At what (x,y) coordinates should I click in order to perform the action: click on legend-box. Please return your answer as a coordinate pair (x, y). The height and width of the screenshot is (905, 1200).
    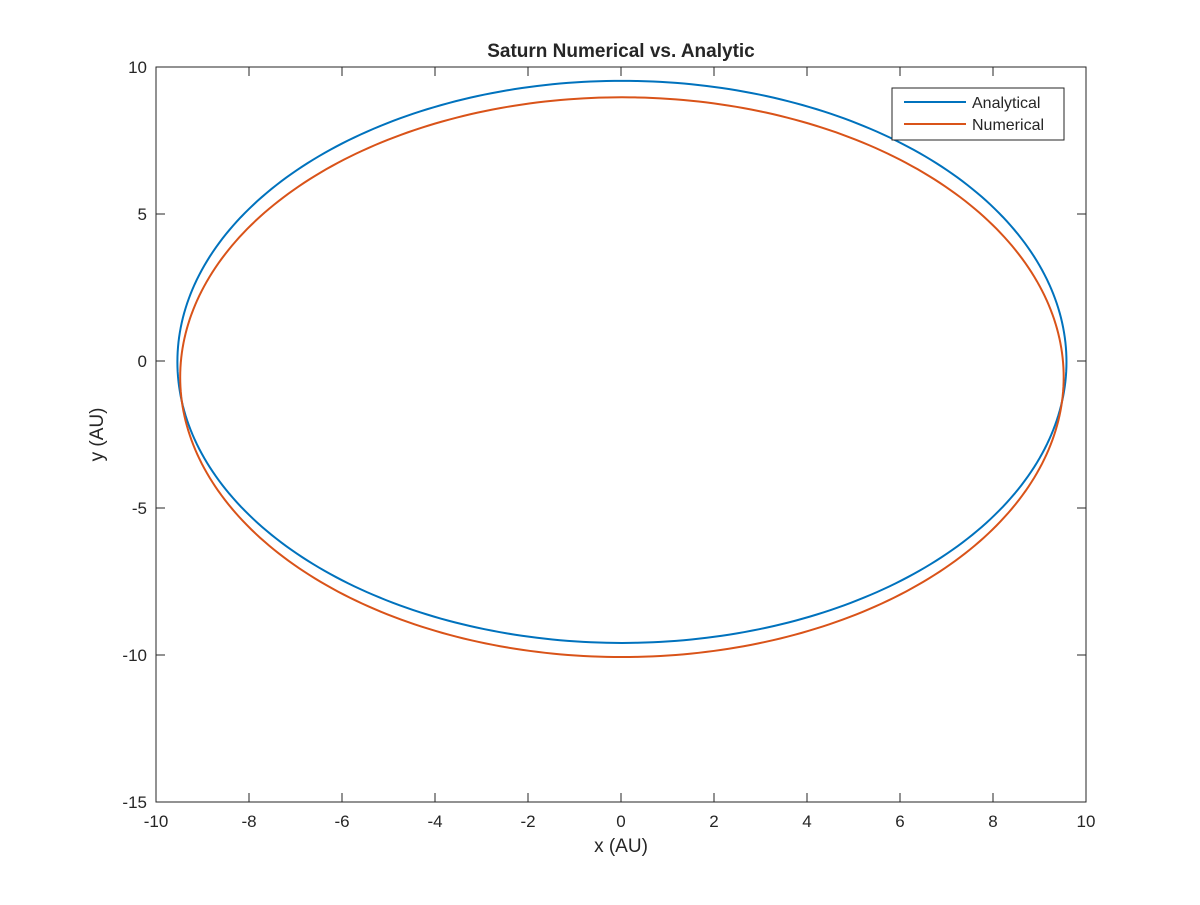
    Looking at the image, I should click on (978, 114).